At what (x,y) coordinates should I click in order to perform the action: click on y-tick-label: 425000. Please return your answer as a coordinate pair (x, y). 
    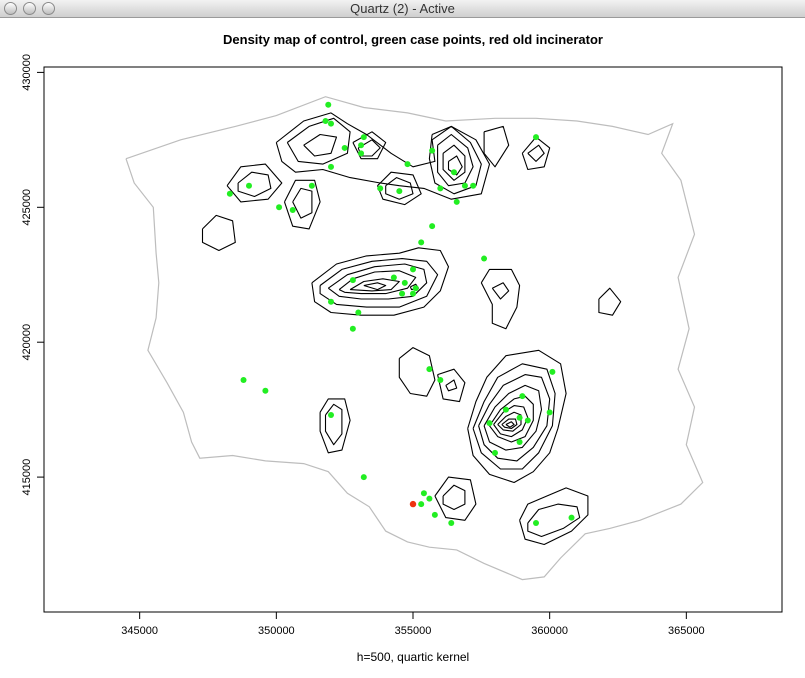
    Looking at the image, I should click on (27, 207).